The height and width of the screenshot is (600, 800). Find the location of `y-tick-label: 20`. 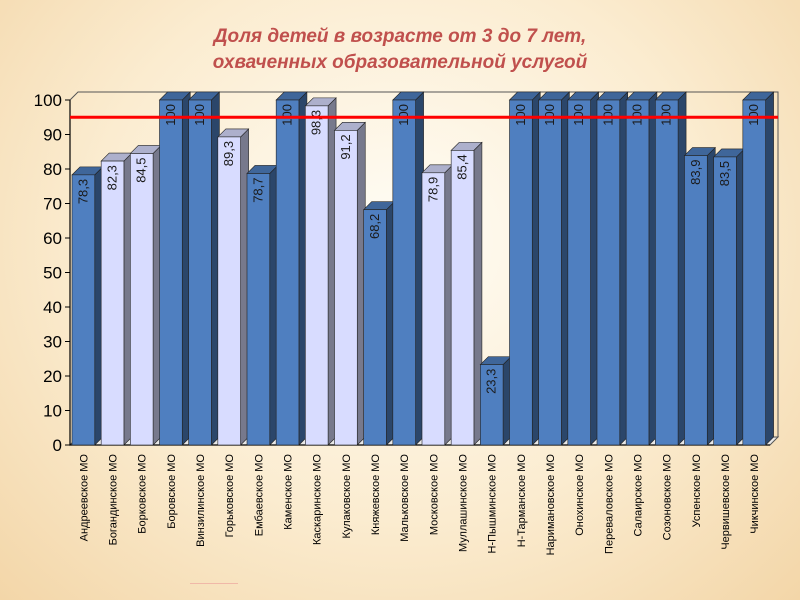

y-tick-label: 20 is located at coordinates (52, 376).